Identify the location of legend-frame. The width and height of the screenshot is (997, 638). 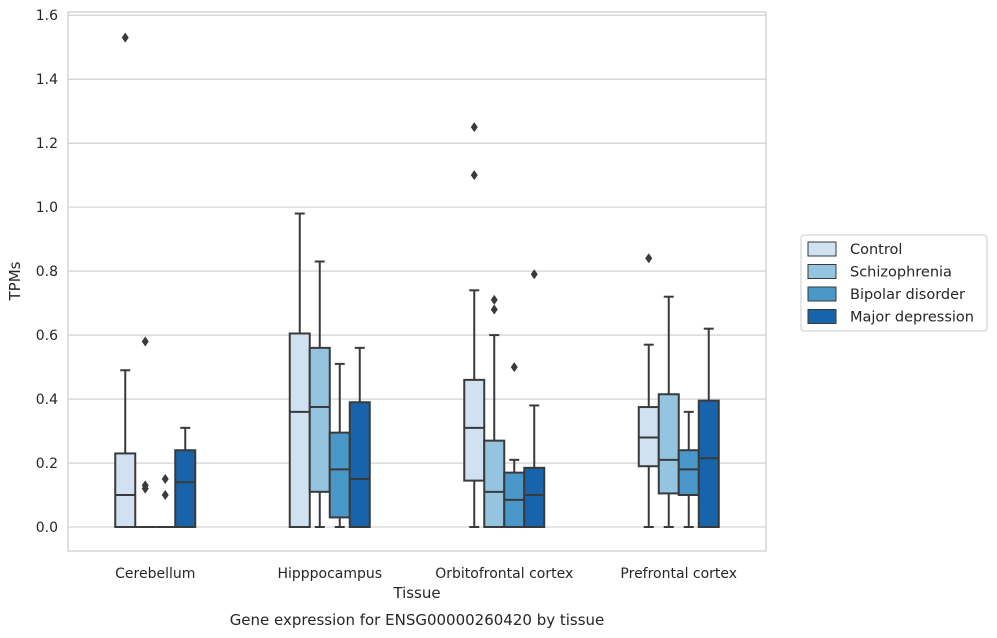
(894, 283).